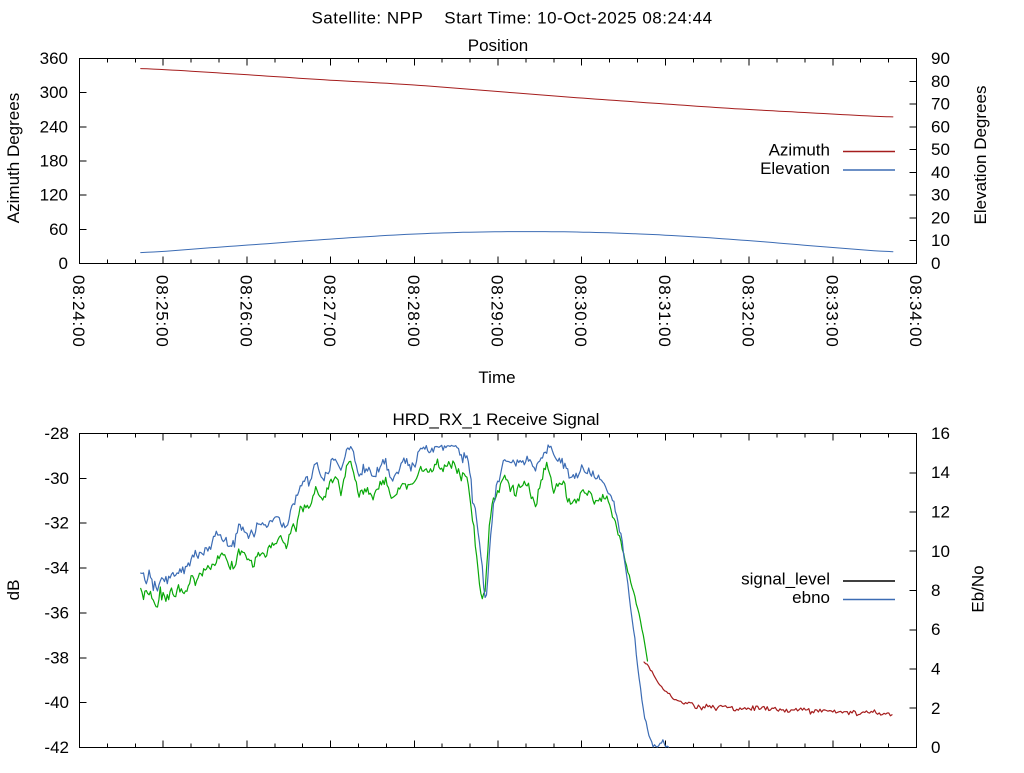 This screenshot has height=773, width=1024. I want to click on svg-text: 2, so click(935, 708).